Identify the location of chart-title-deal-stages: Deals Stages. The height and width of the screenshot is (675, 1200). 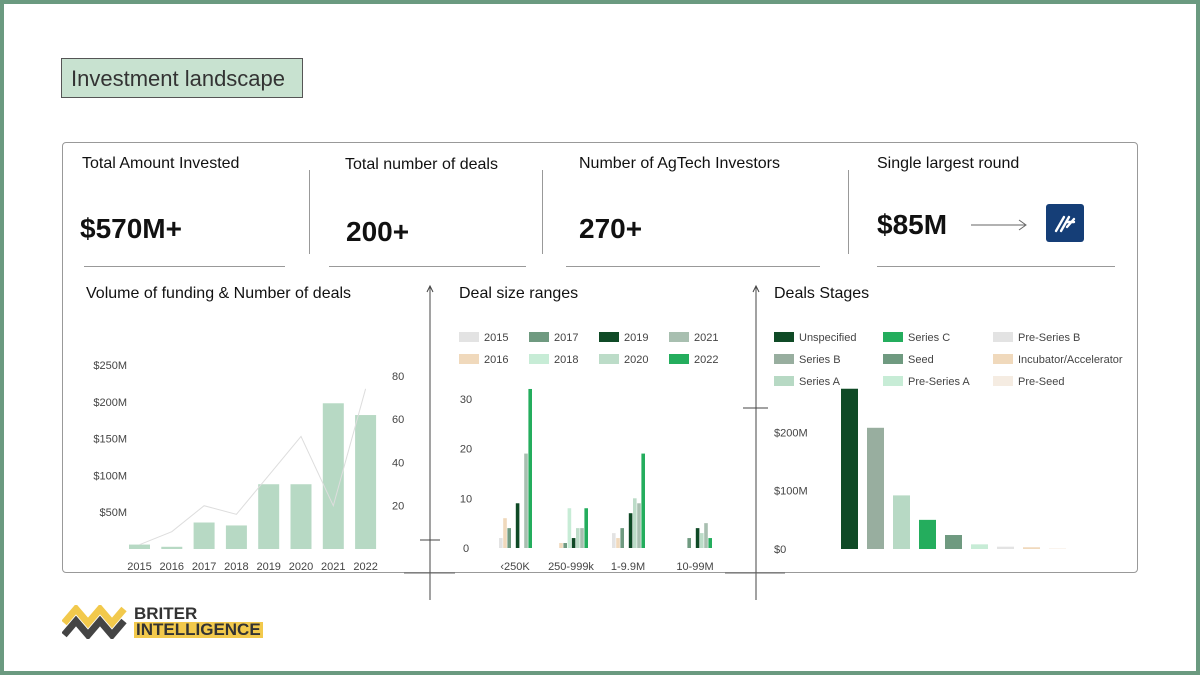
(822, 293).